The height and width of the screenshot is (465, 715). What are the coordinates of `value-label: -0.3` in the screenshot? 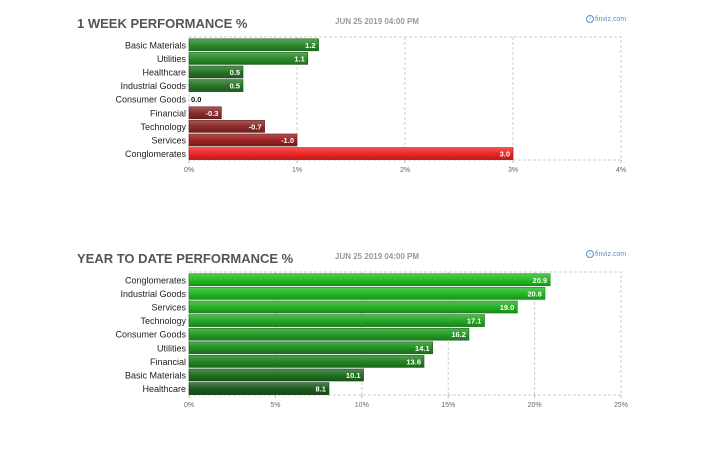 It's located at (211, 113).